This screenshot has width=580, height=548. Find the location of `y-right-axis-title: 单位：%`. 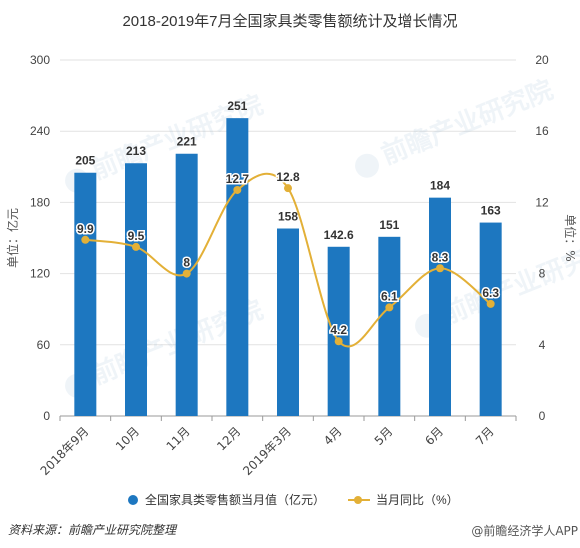

y-right-axis-title: 单位：% is located at coordinates (570, 237).